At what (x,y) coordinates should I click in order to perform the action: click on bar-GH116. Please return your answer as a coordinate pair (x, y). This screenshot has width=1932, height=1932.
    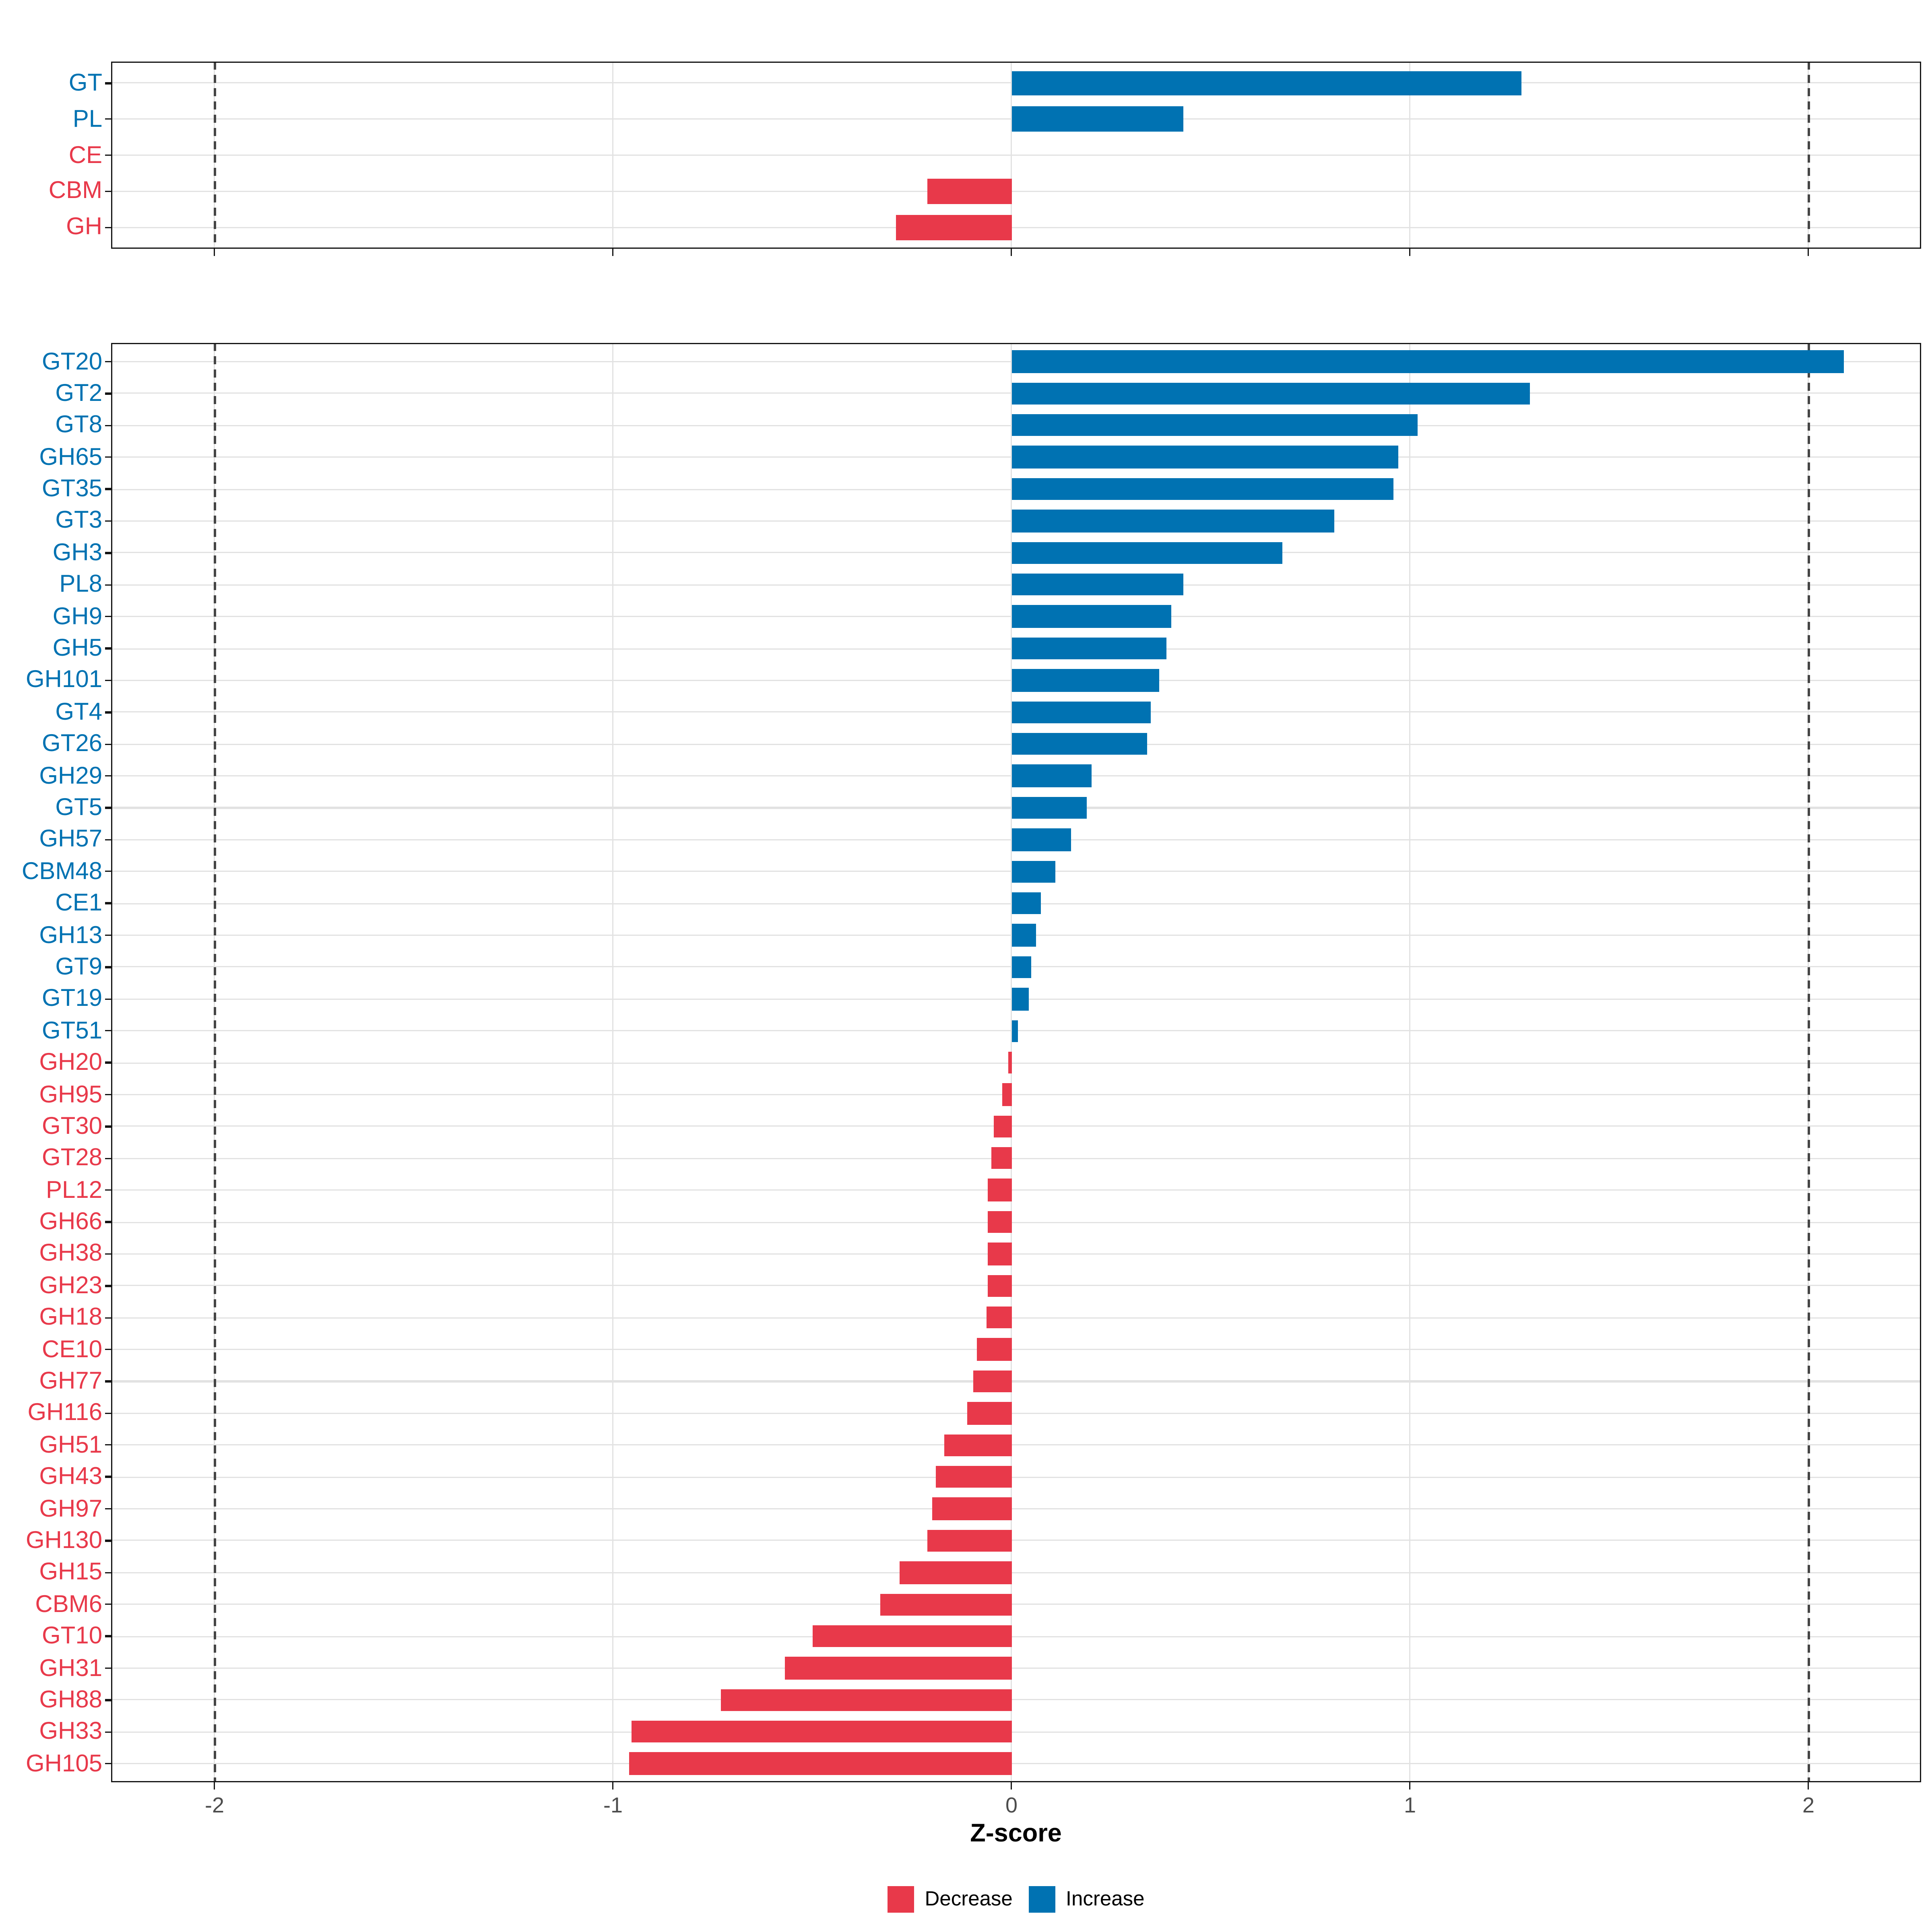
    Looking at the image, I should click on (990, 1413).